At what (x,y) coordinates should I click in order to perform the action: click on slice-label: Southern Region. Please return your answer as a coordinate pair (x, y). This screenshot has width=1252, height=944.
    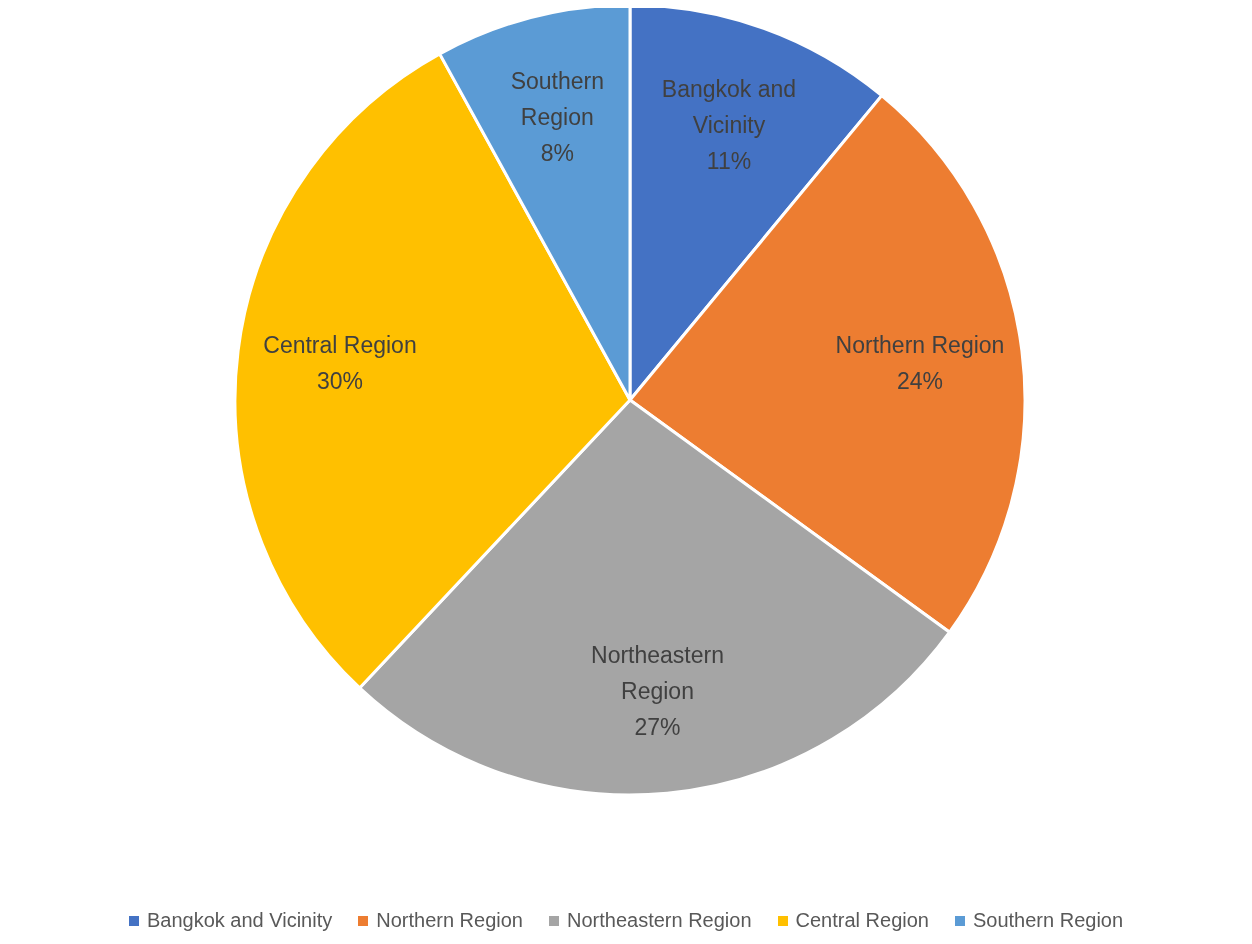
    Looking at the image, I should click on (557, 98).